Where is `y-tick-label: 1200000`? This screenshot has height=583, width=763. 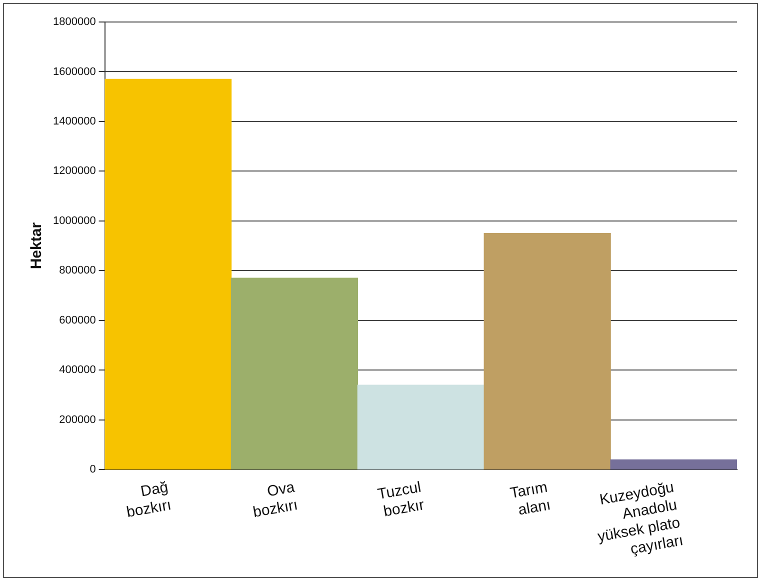 y-tick-label: 1200000 is located at coordinates (74, 171).